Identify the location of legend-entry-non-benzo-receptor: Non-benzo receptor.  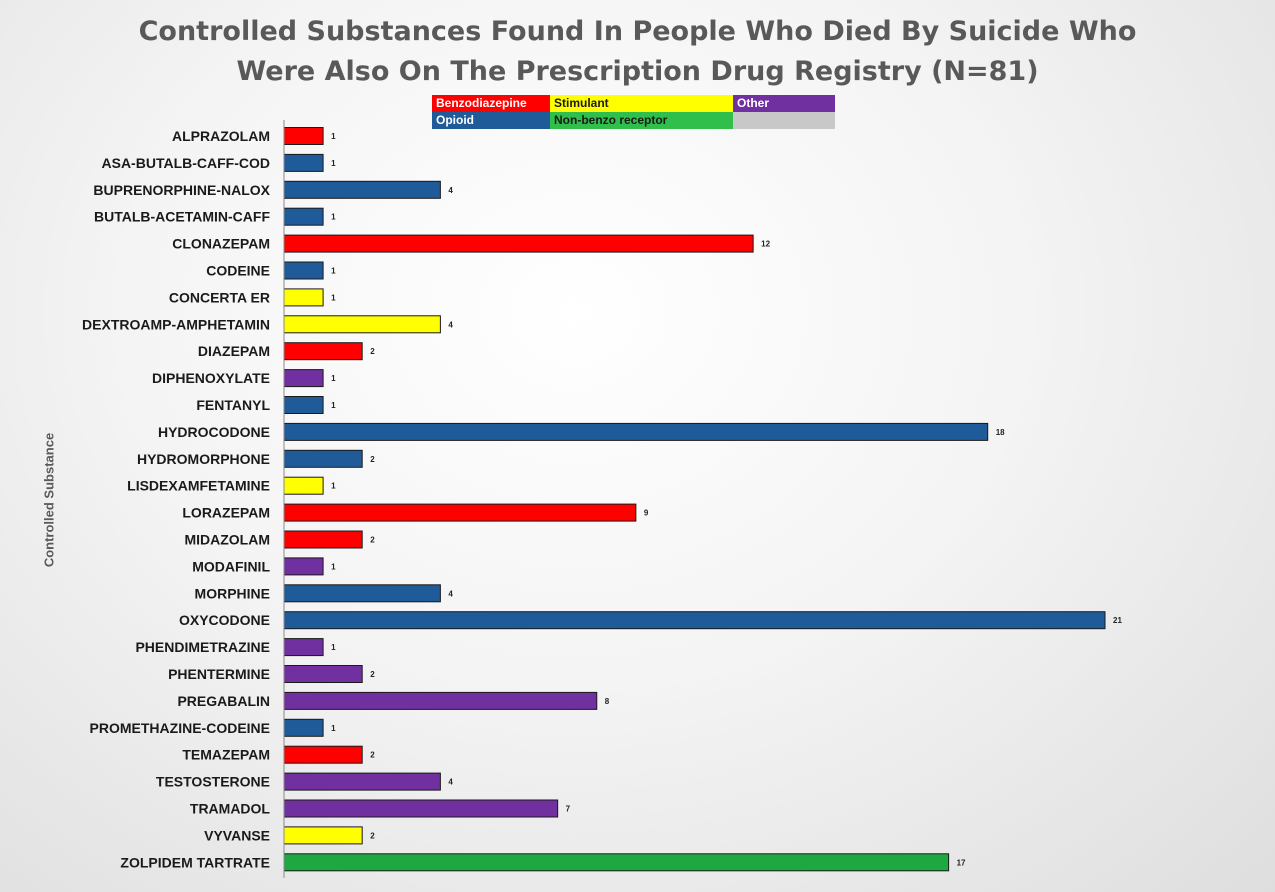
(641, 120).